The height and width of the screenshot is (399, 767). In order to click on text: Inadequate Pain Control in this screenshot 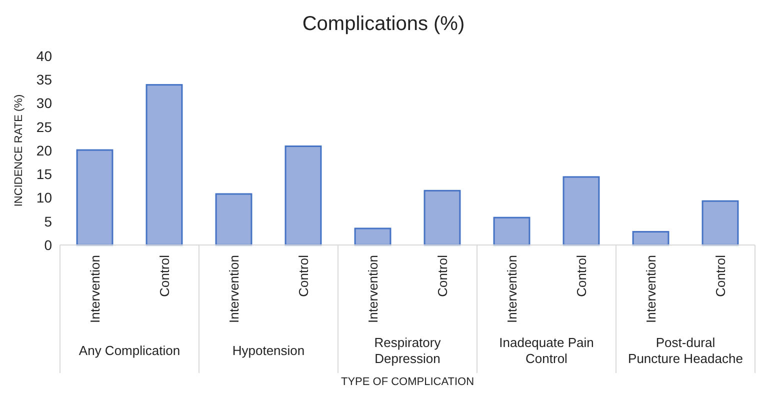, I will do `click(546, 350)`.